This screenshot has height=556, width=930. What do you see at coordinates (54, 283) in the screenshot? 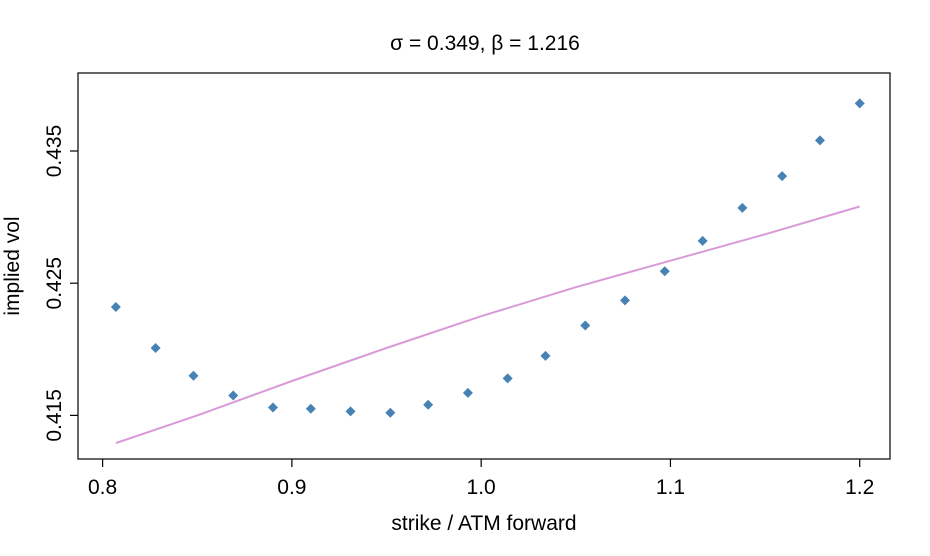
I see `y-tick-label: 0.425` at bounding box center [54, 283].